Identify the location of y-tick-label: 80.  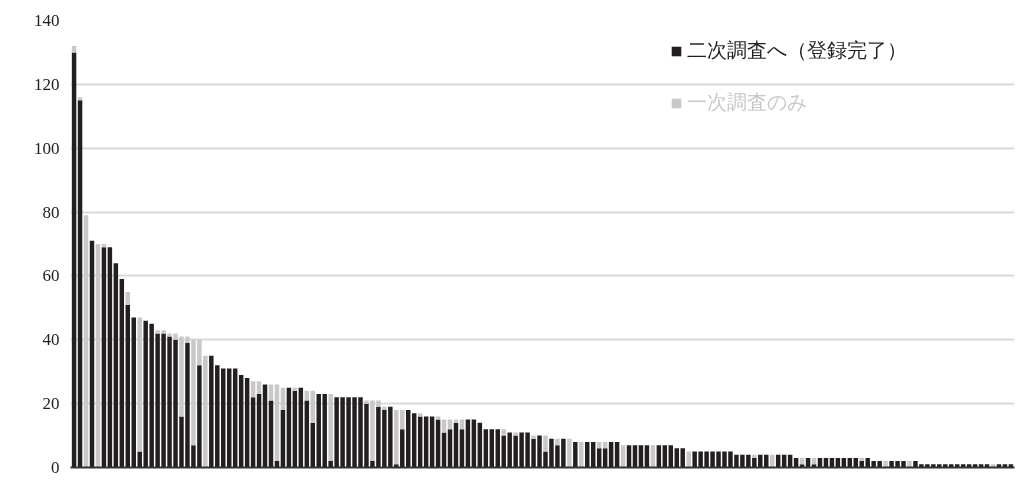
(51, 212).